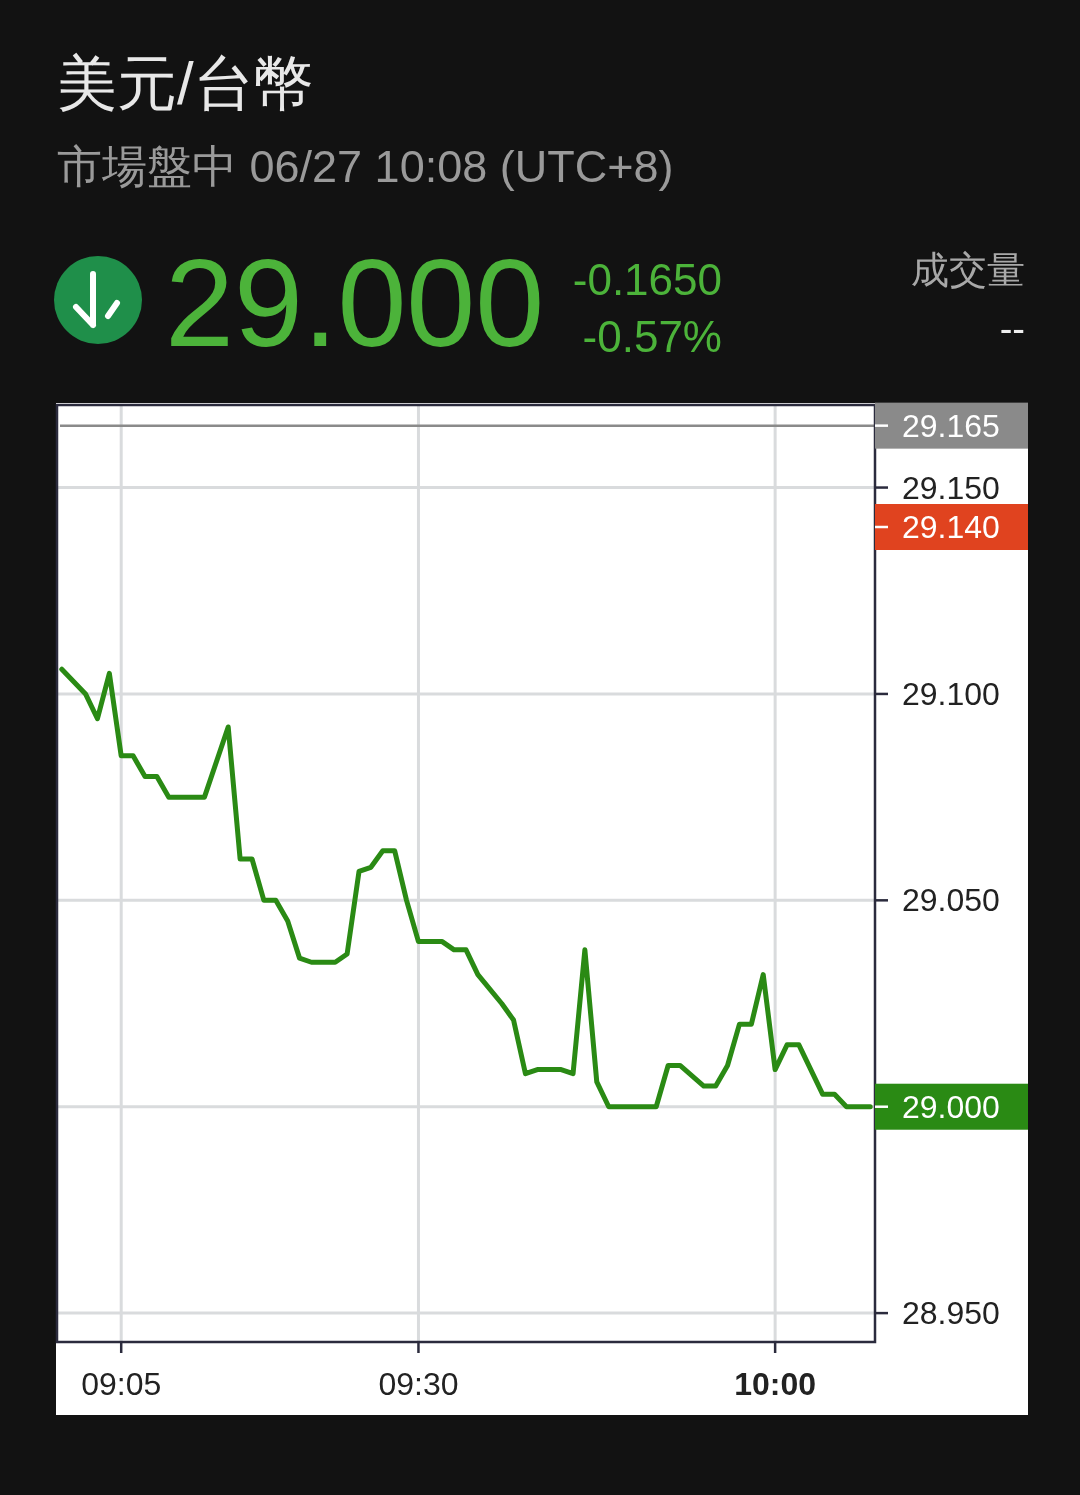  Describe the element at coordinates (1012, 329) in the screenshot. I see `annotation: --` at that location.